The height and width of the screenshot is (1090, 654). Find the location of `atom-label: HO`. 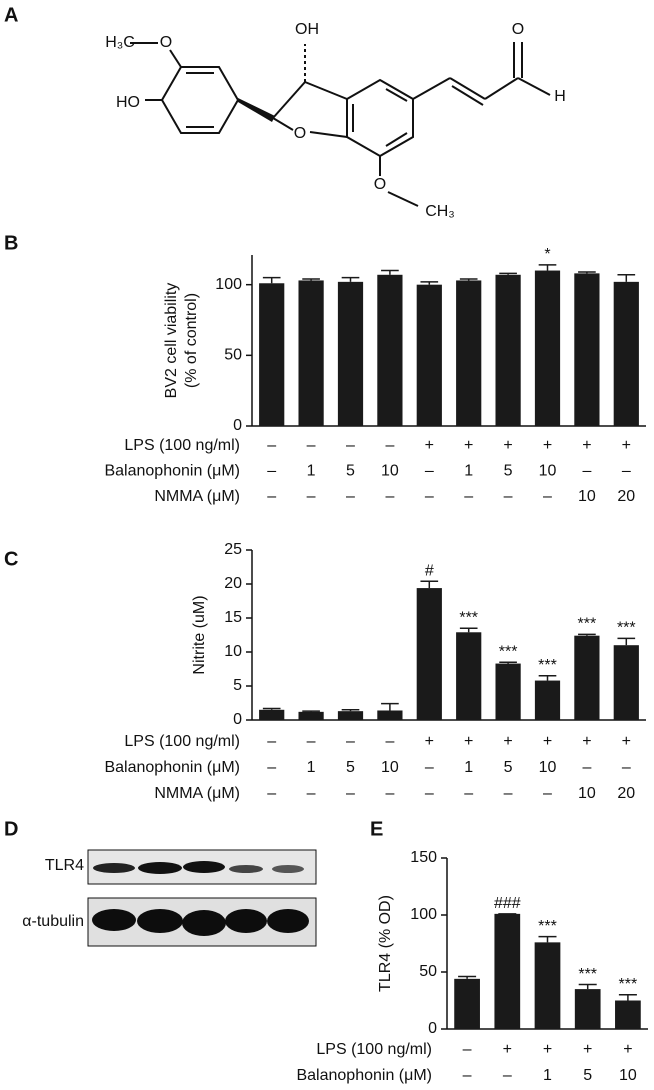

atom-label: HO is located at coordinates (128, 102).